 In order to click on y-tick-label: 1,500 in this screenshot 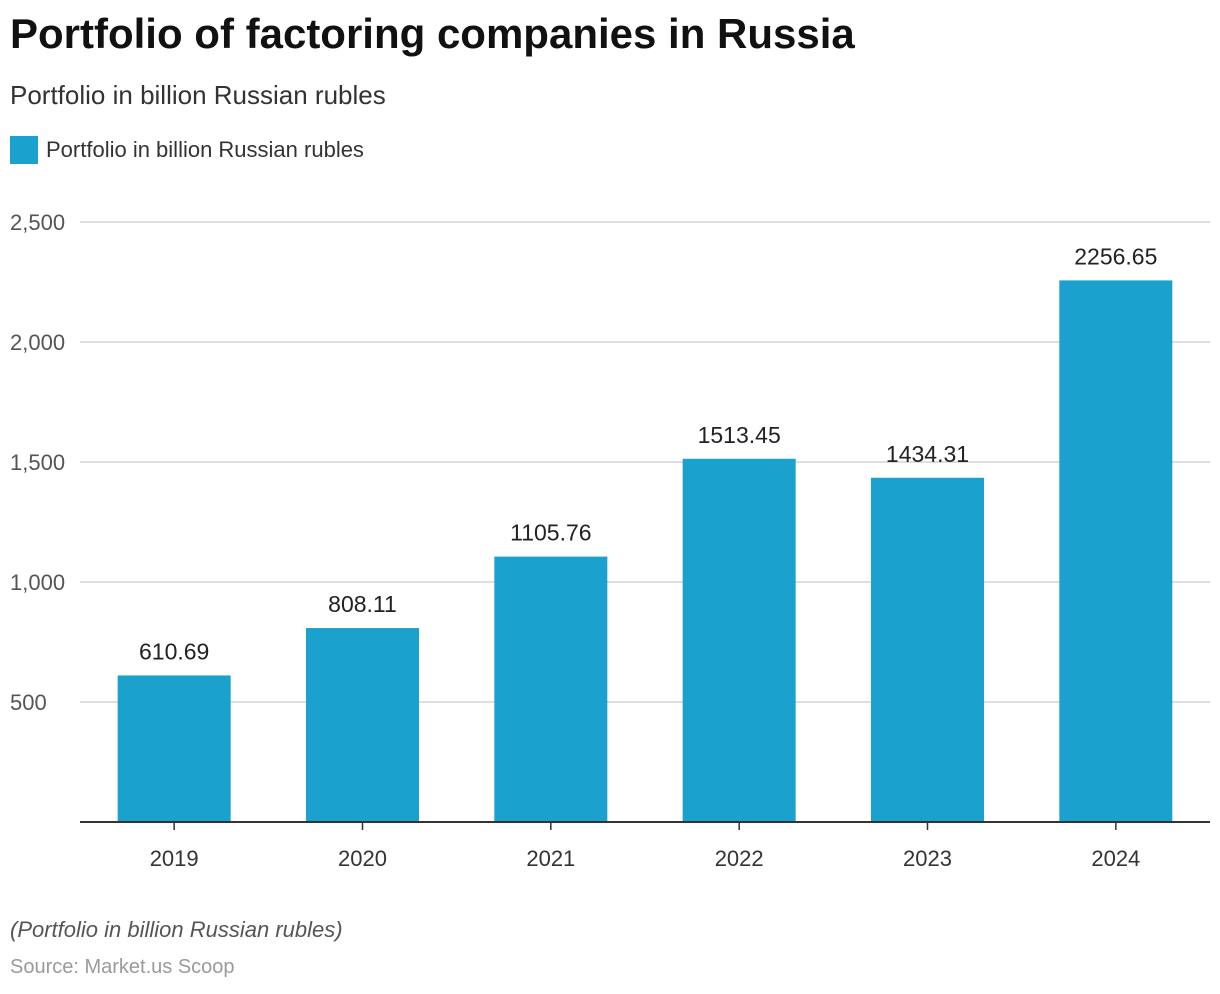, I will do `click(37, 462)`.